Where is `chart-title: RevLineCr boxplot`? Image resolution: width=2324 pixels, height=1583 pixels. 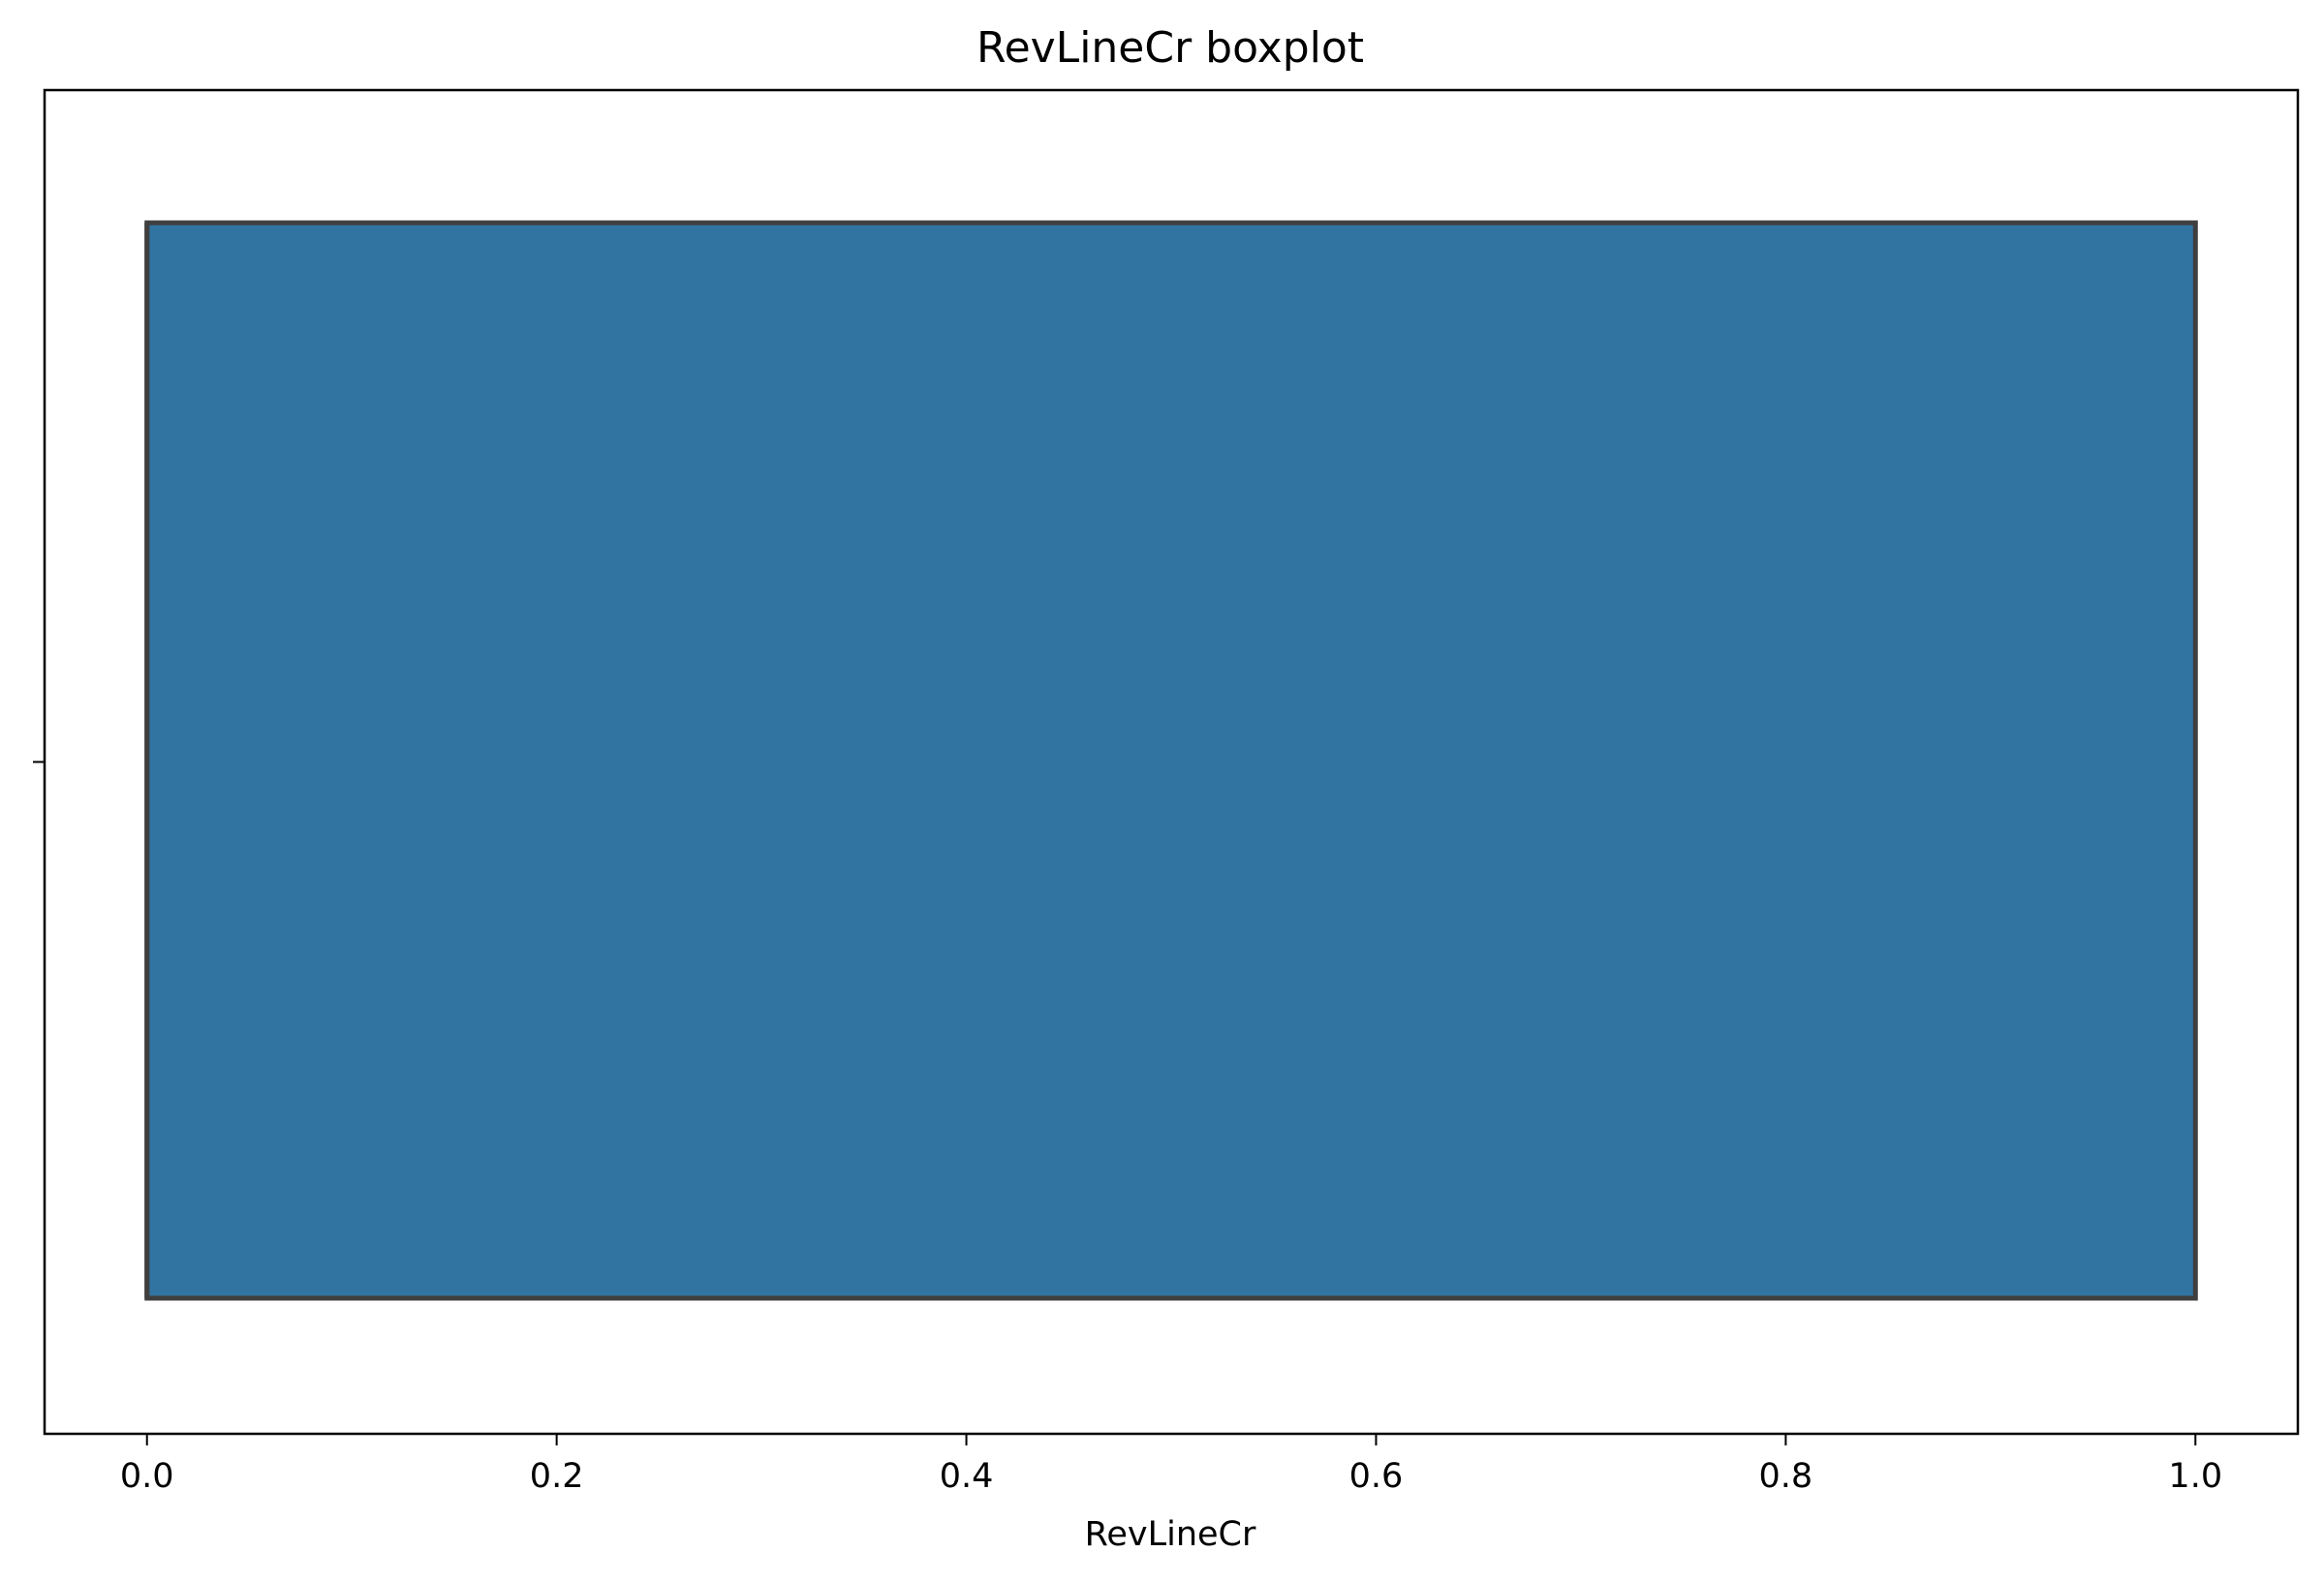 chart-title: RevLineCr boxplot is located at coordinates (1170, 48).